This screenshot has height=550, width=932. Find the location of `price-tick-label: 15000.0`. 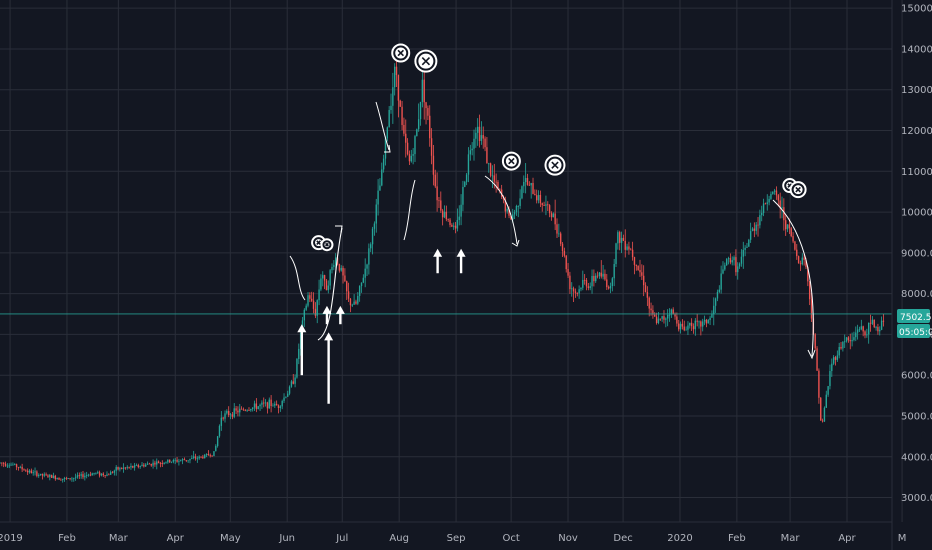

price-tick-label: 15000.0 is located at coordinates (916, 9).